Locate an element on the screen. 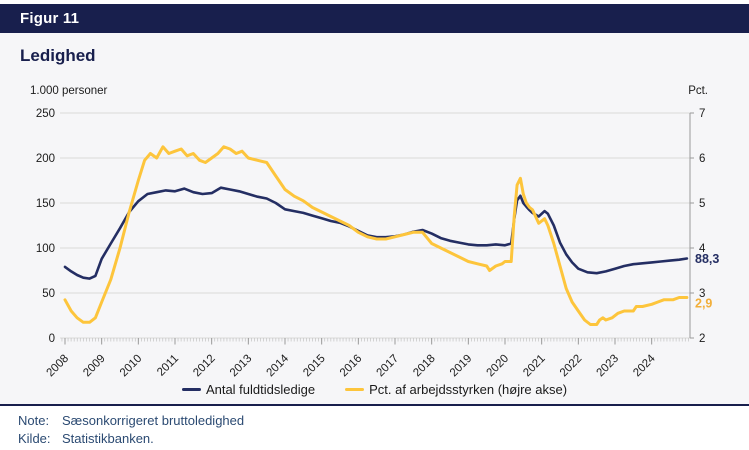  left-axis-tick-label: 250 is located at coordinates (45, 114).